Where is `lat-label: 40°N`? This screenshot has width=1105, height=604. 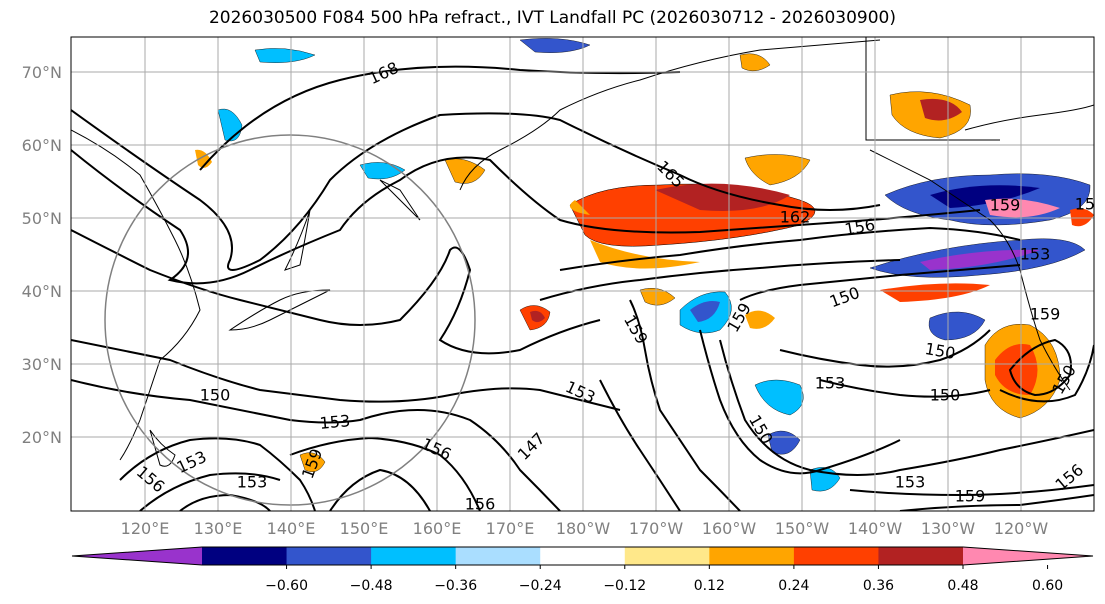
lat-label: 40°N is located at coordinates (42, 291).